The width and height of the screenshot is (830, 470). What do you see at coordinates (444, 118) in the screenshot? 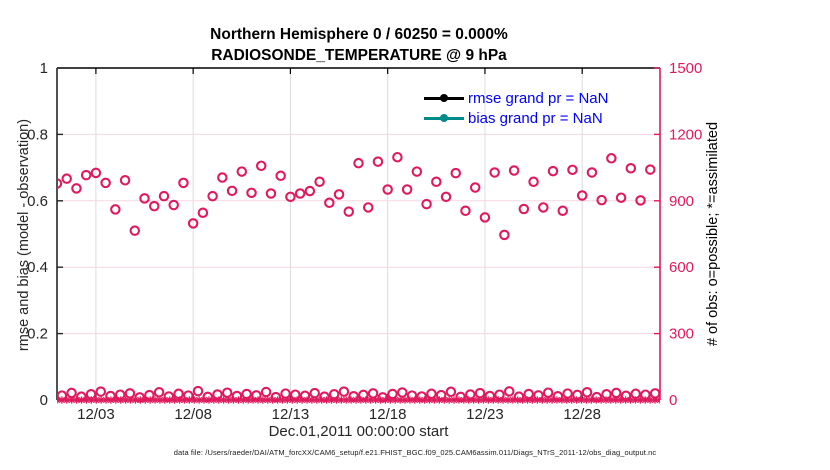
I see `bias-line-marker-icon` at bounding box center [444, 118].